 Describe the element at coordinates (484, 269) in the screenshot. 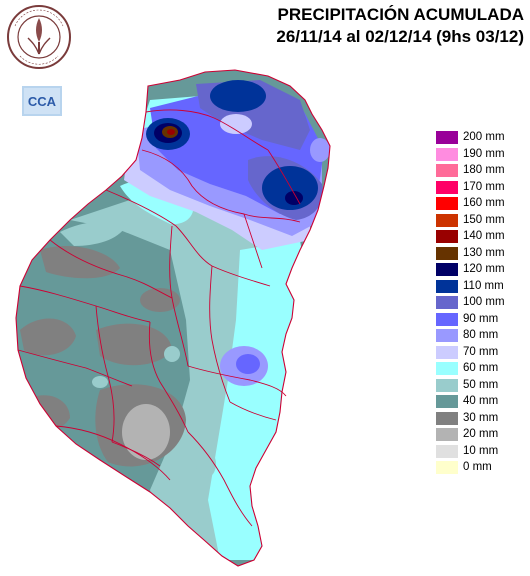

I see `legend-label: 120 mm` at that location.